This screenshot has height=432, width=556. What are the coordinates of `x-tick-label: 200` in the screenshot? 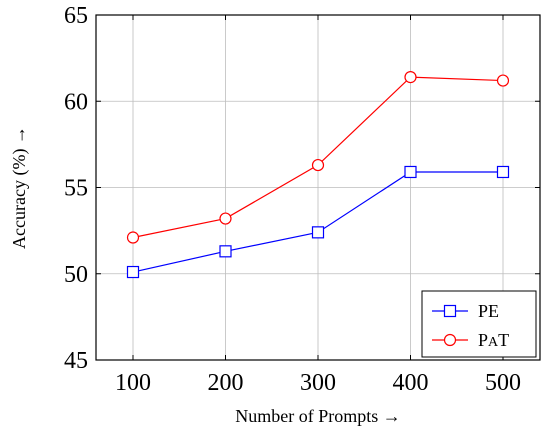 It's located at (226, 383).